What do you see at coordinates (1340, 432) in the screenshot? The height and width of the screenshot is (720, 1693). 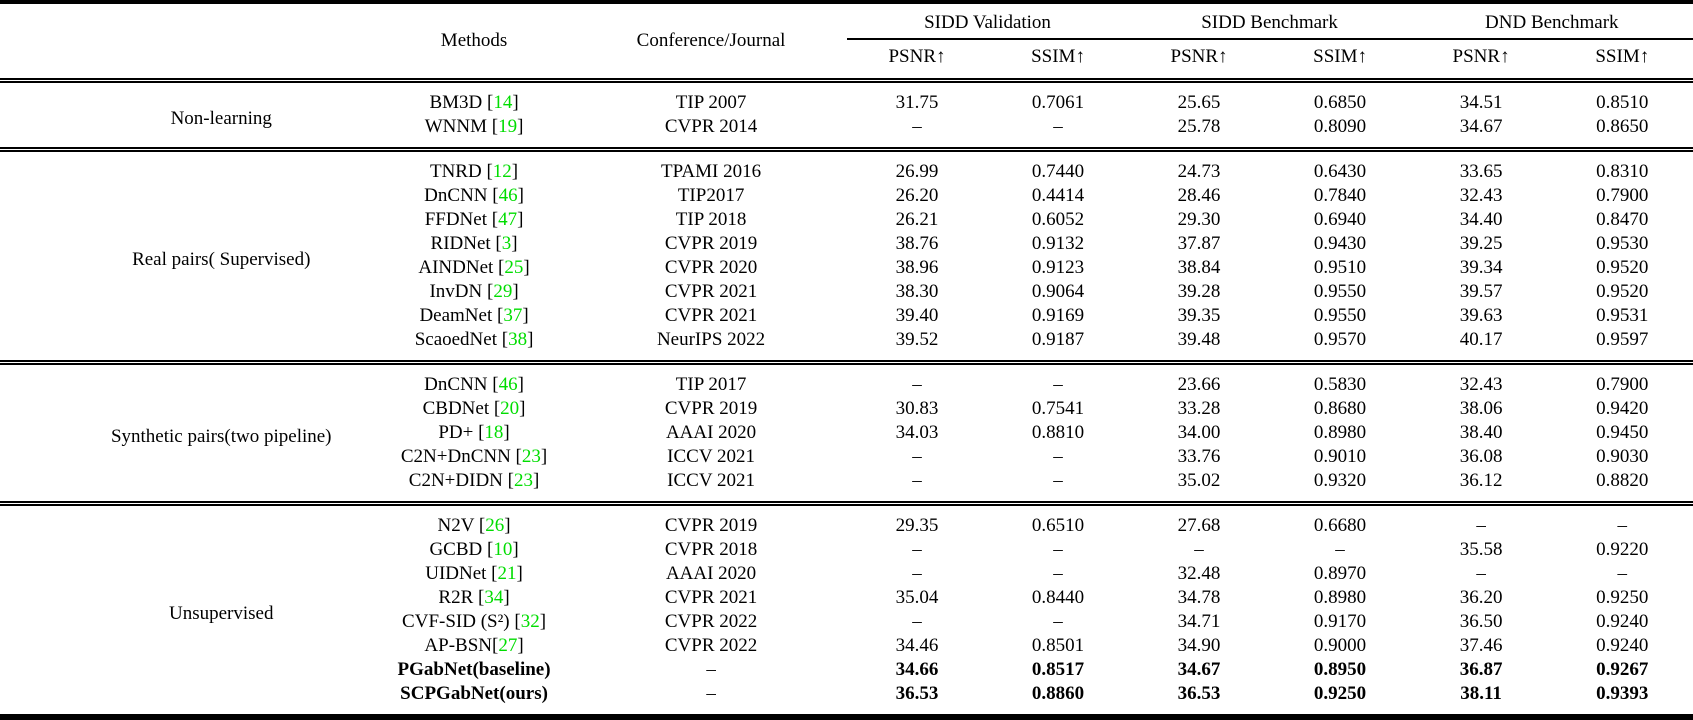 I see `ssim-value: 0.8980` at bounding box center [1340, 432].